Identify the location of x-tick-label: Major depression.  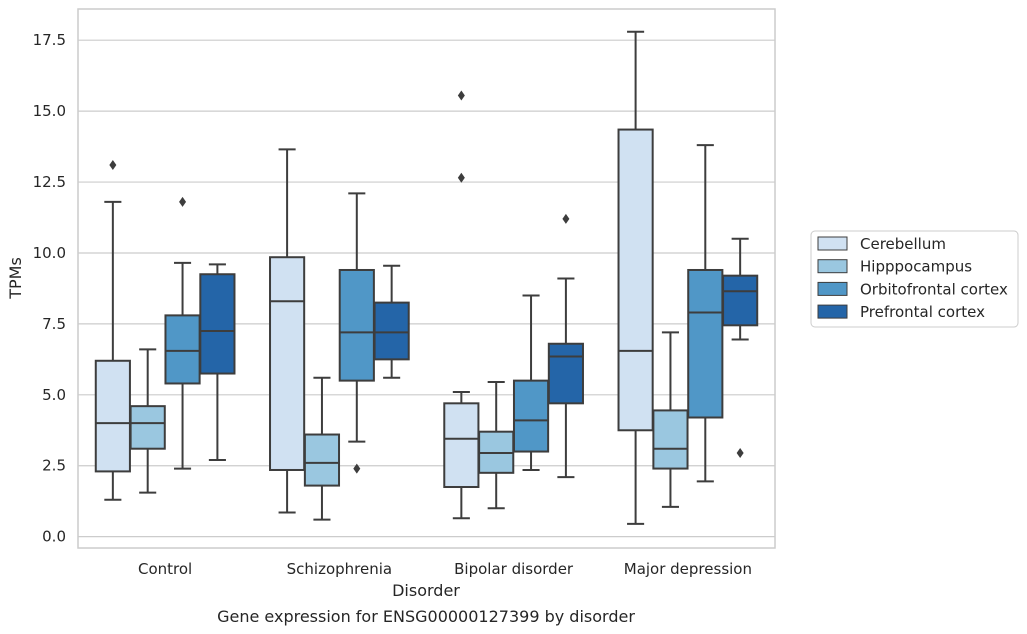
(688, 569).